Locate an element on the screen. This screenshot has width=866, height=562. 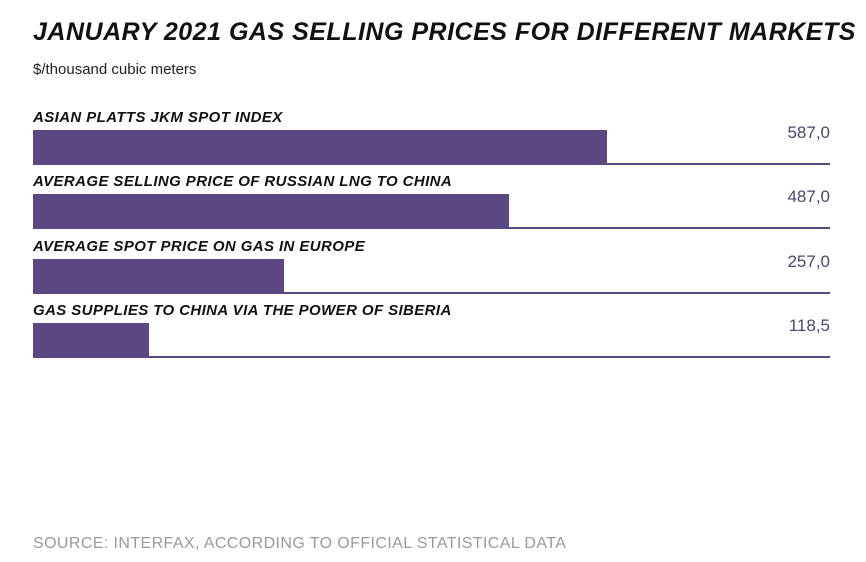
value-label: 257,0 is located at coordinates (808, 261).